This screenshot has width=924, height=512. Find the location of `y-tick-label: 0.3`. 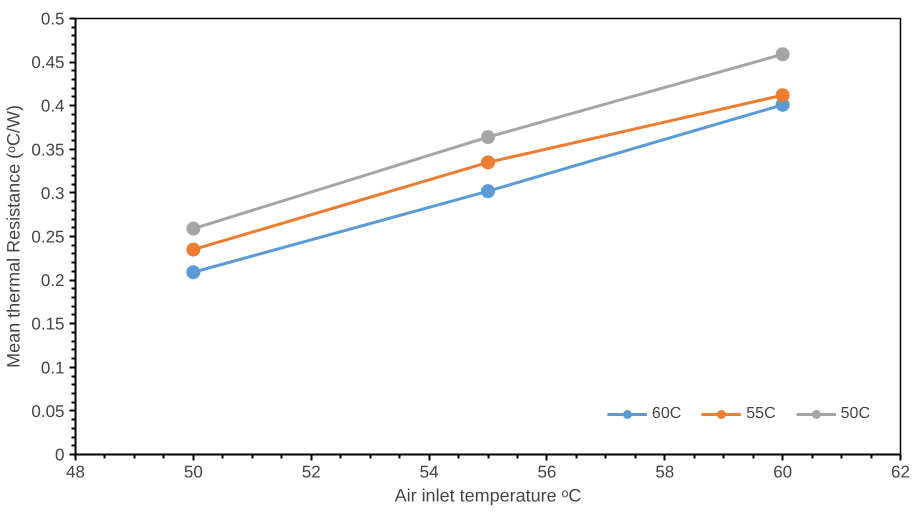

y-tick-label: 0.3 is located at coordinates (52, 193).